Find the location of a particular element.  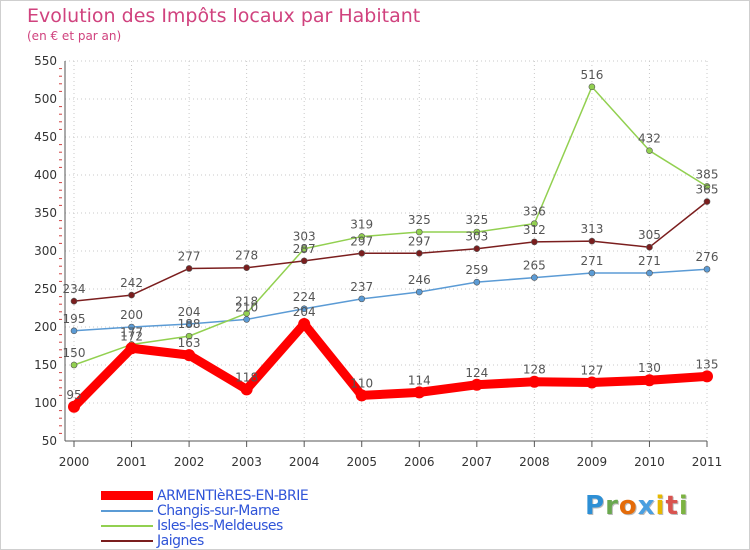

data-label: 150 is located at coordinates (74, 353).